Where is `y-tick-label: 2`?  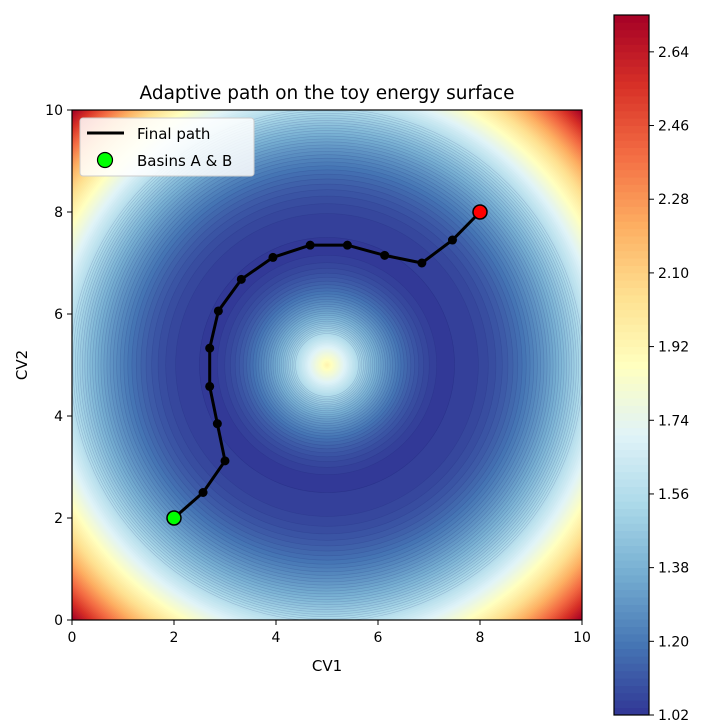 y-tick-label: 2 is located at coordinates (58, 519).